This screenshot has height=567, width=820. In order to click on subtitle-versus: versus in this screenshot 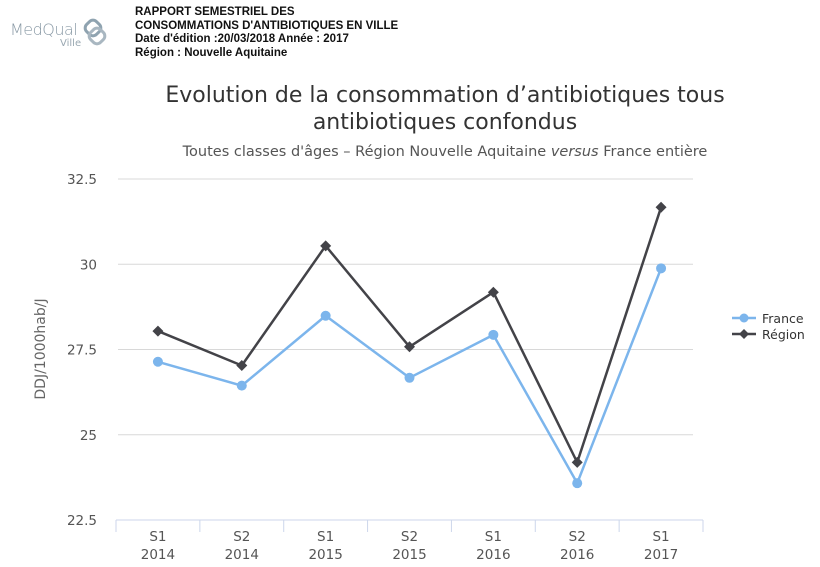, I will do `click(574, 152)`.